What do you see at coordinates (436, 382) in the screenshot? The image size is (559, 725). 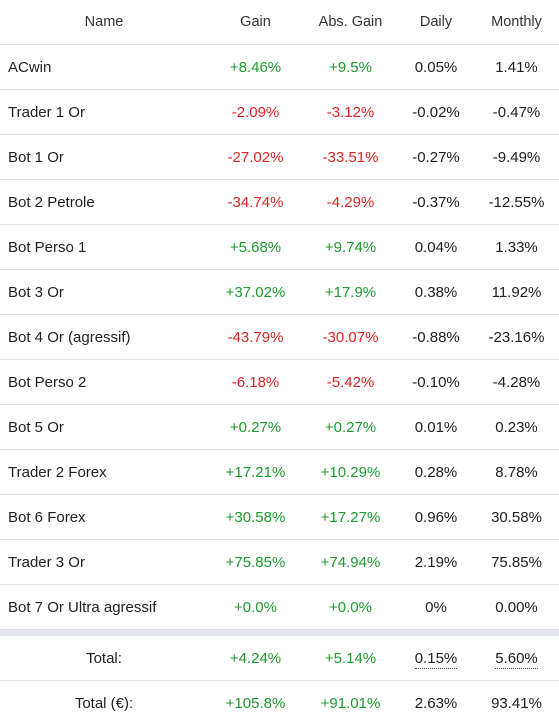 I see `daily-value: -0.10%` at bounding box center [436, 382].